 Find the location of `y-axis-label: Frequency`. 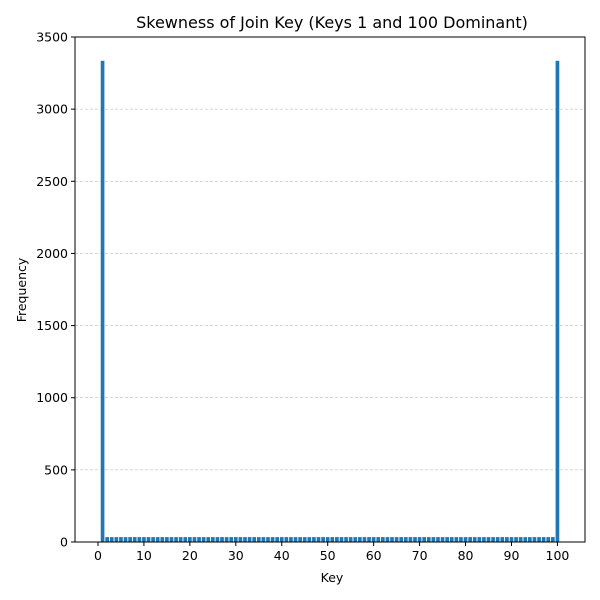

y-axis-label: Frequency is located at coordinates (21, 289).